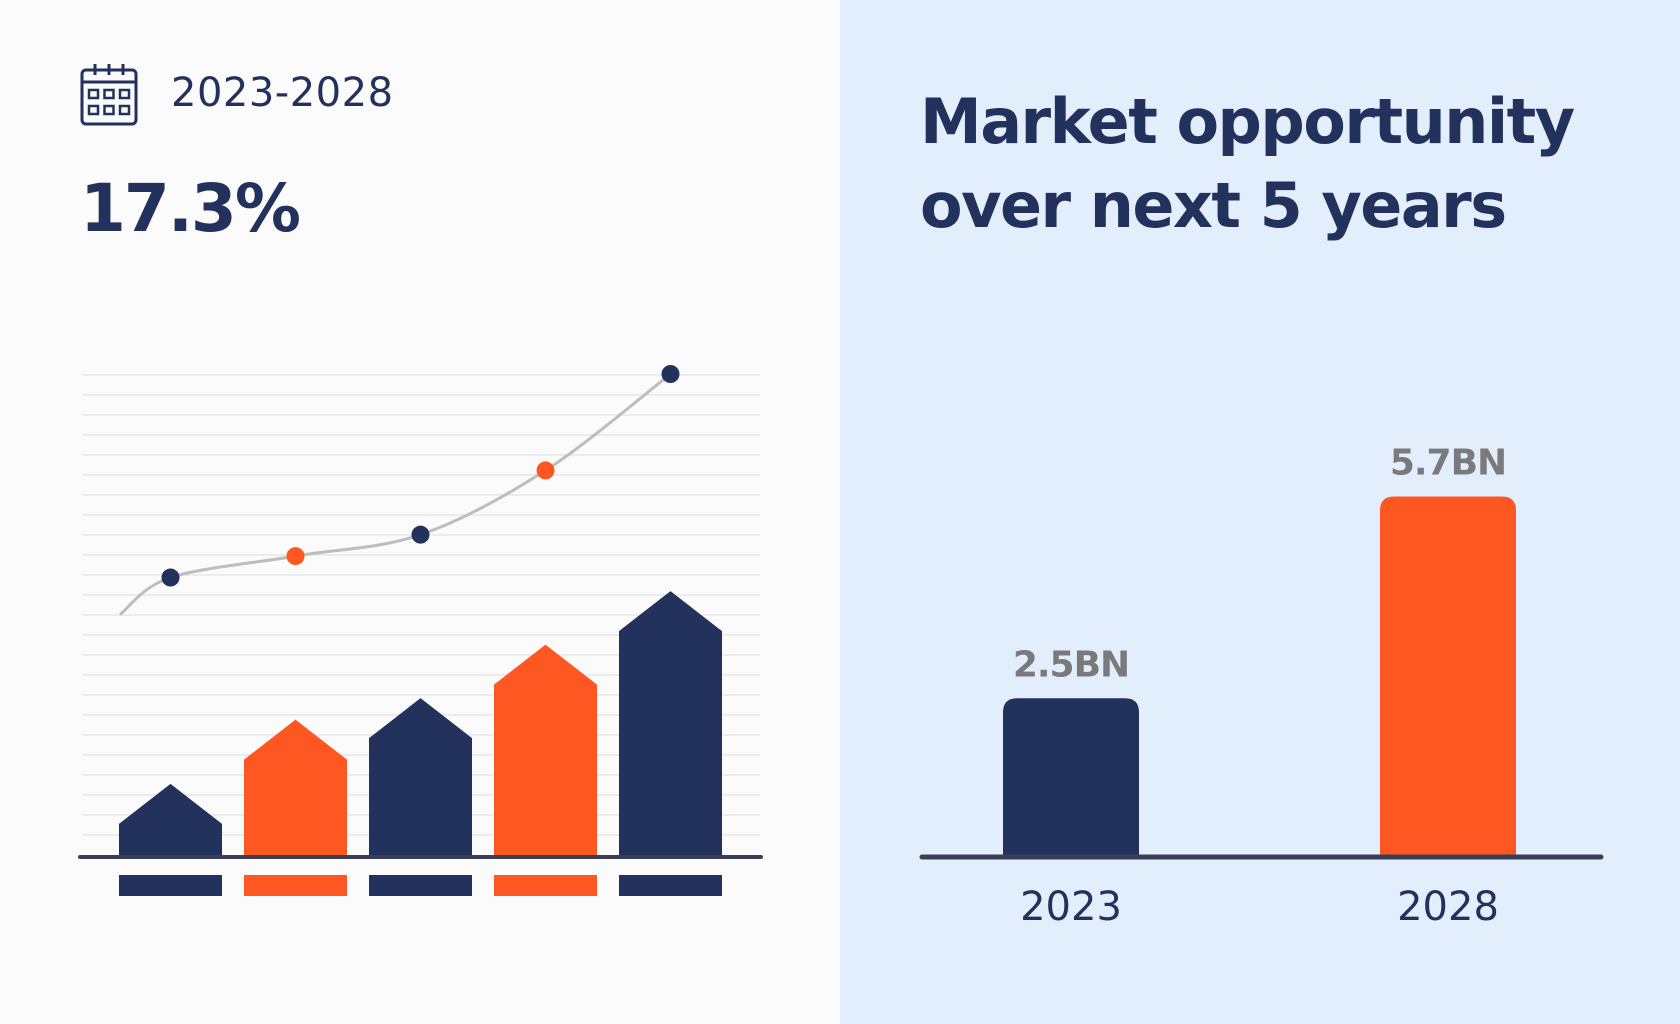 This screenshot has height=1024, width=1680. What do you see at coordinates (1247, 164) in the screenshot?
I see `page-title: Market opportunity over next 5 years` at bounding box center [1247, 164].